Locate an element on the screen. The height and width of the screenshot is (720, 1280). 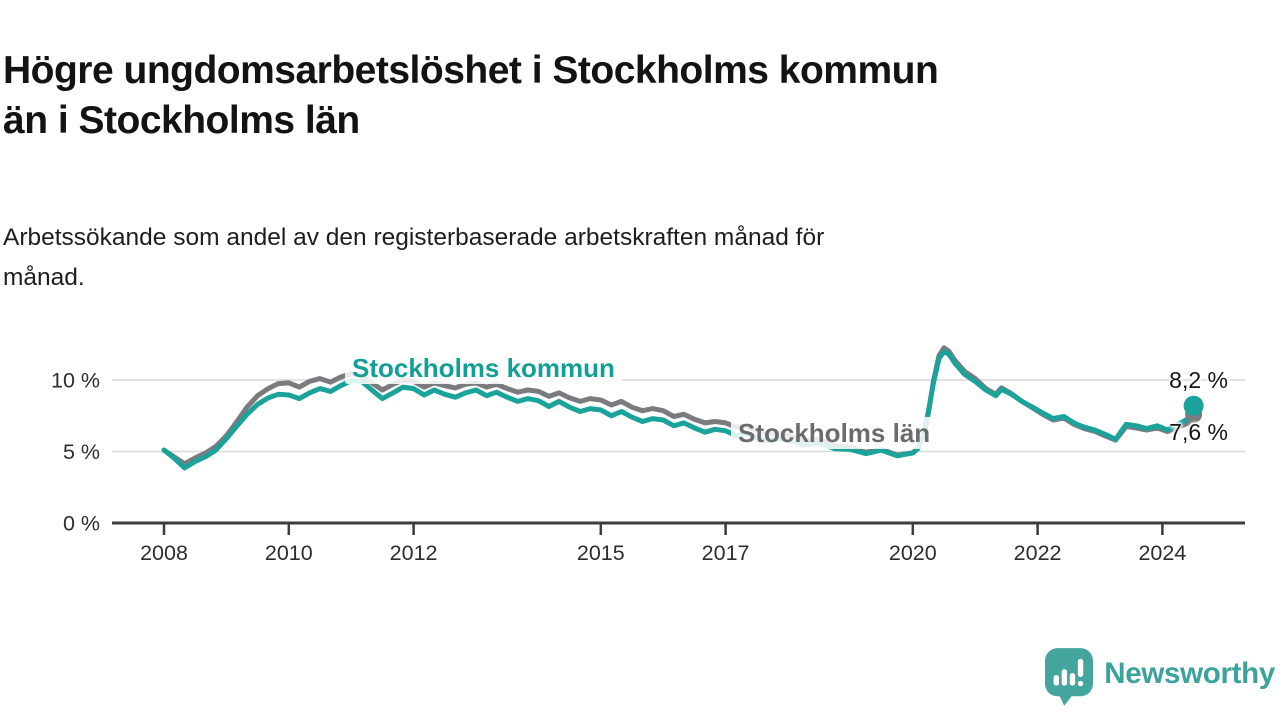
chart-subtitle-line2: månad. is located at coordinates (44, 277).